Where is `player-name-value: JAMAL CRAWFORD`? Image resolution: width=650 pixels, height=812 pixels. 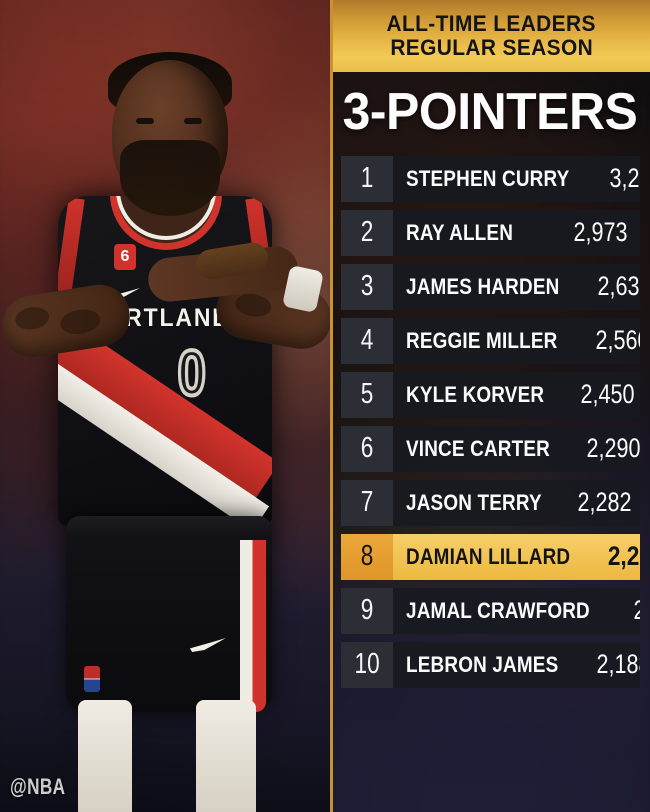
player-name-value: JAMAL CRAWFORD is located at coordinates (498, 610).